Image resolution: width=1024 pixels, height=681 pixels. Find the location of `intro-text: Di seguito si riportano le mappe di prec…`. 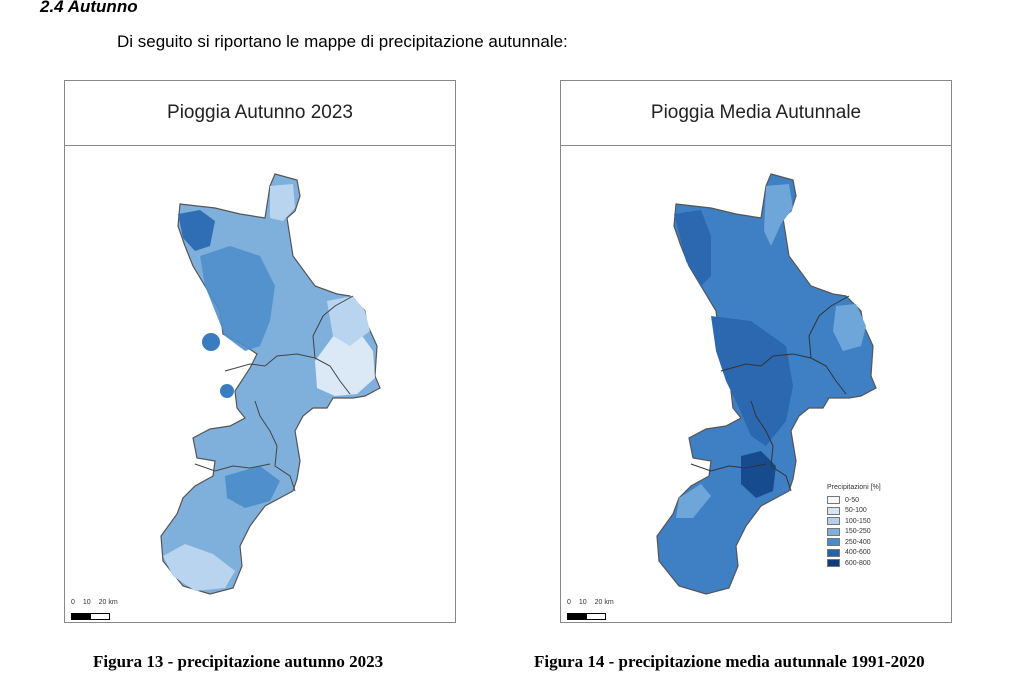

intro-text: Di seguito si riportano le mappe di prec… is located at coordinates (342, 41).